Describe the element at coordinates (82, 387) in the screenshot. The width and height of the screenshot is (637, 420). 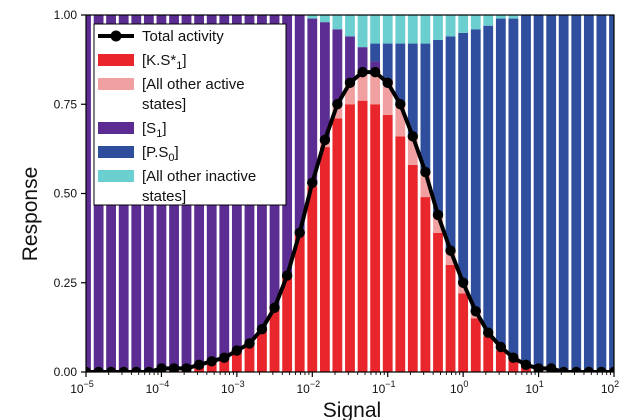
I see `x-tick-label: 10⁻⁵` at that location.